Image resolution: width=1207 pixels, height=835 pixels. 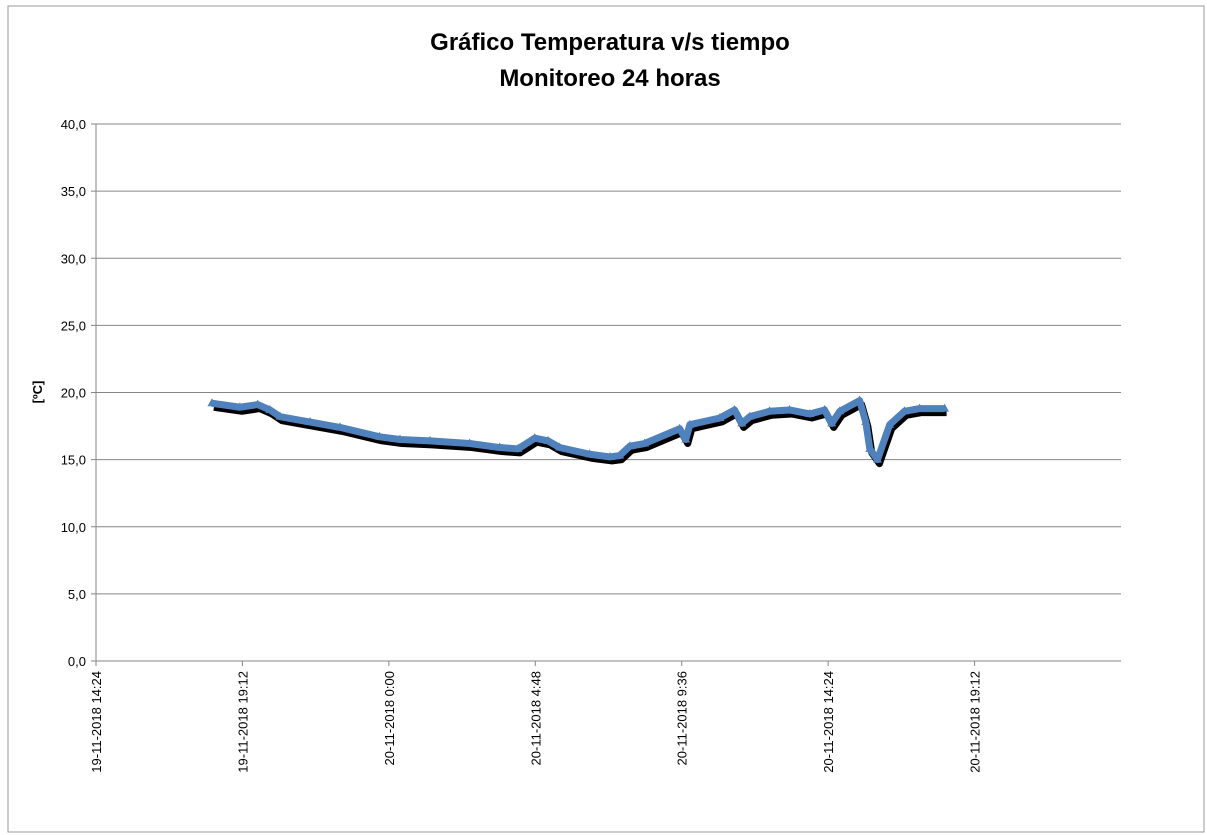 What do you see at coordinates (609, 78) in the screenshot?
I see `chart-subtitle: Monitoreo 24 horas` at bounding box center [609, 78].